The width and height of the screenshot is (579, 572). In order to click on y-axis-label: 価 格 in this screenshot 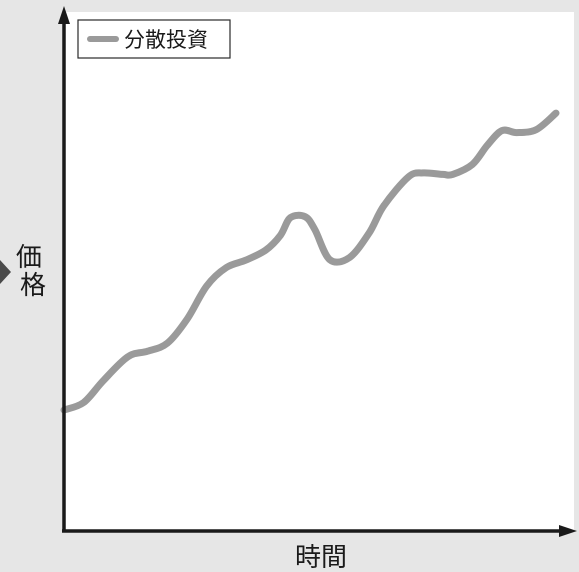, I will do `click(33, 272)`.